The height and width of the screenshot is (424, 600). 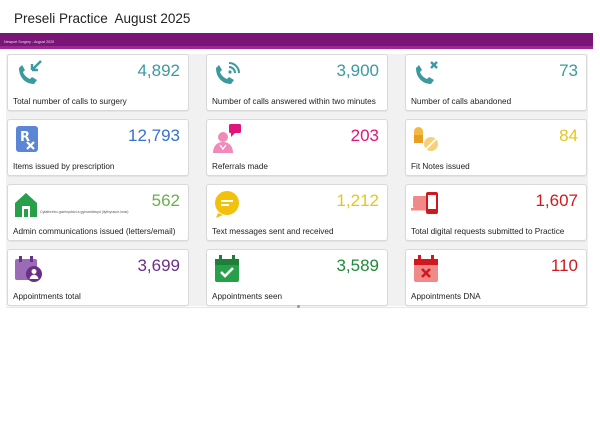 I want to click on digital-devices-icon, so click(x=424, y=203).